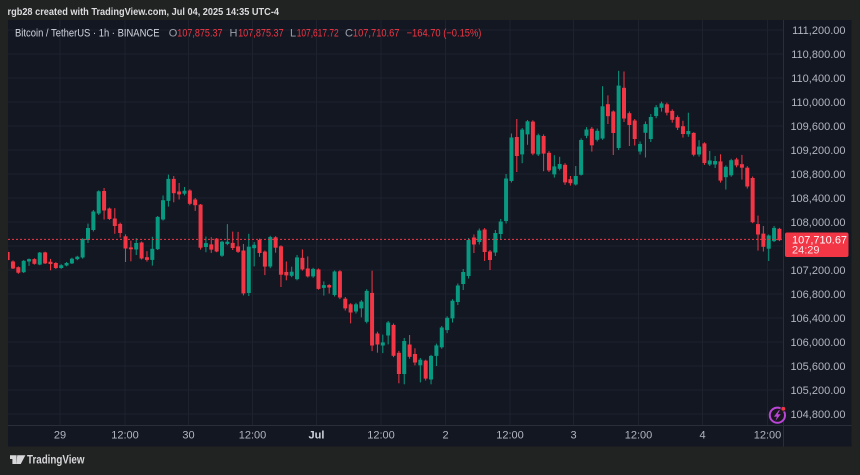 This screenshot has height=475, width=860. Describe the element at coordinates (817, 343) in the screenshot. I see `svg-text: 106,000.00` at that location.